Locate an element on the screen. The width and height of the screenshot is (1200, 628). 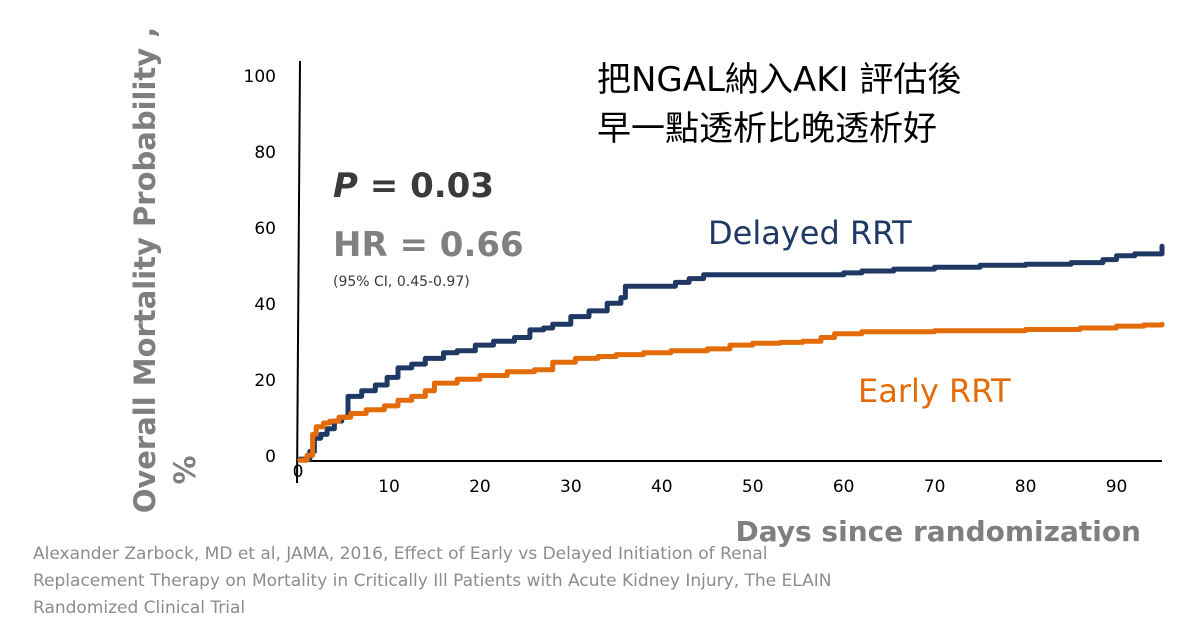
y-tick-labels: 0 20 40 60 80 100 is located at coordinates (260, 267).